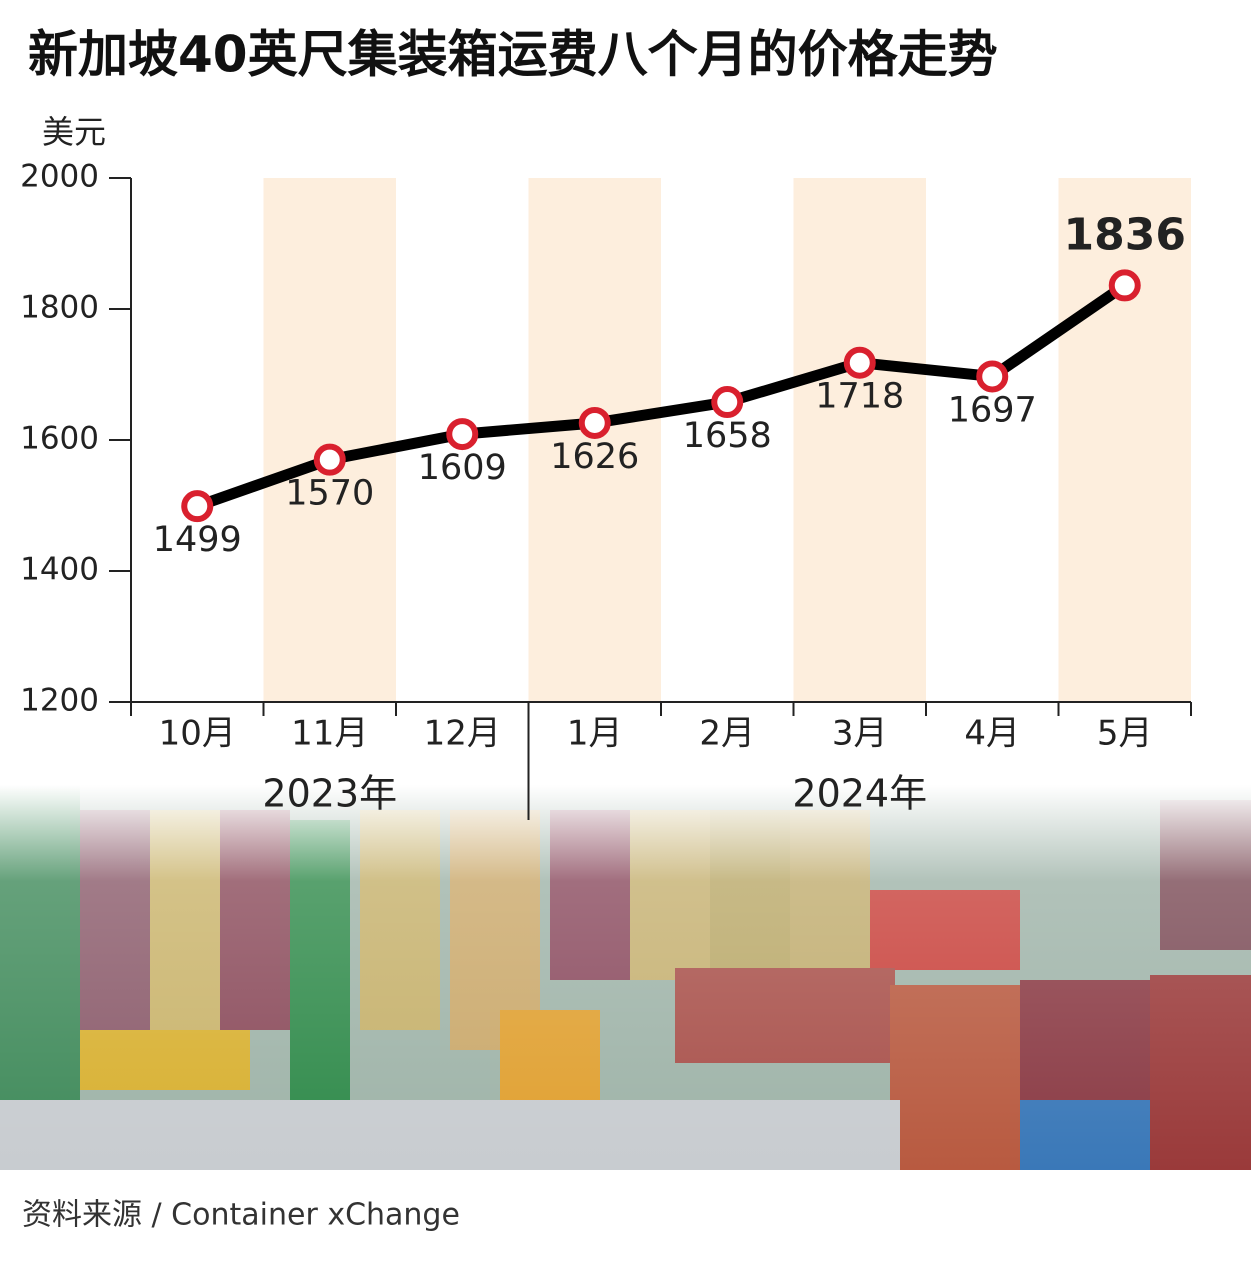 The height and width of the screenshot is (1284, 1251). Describe the element at coordinates (197, 540) in the screenshot. I see `data-label: 1499` at that location.